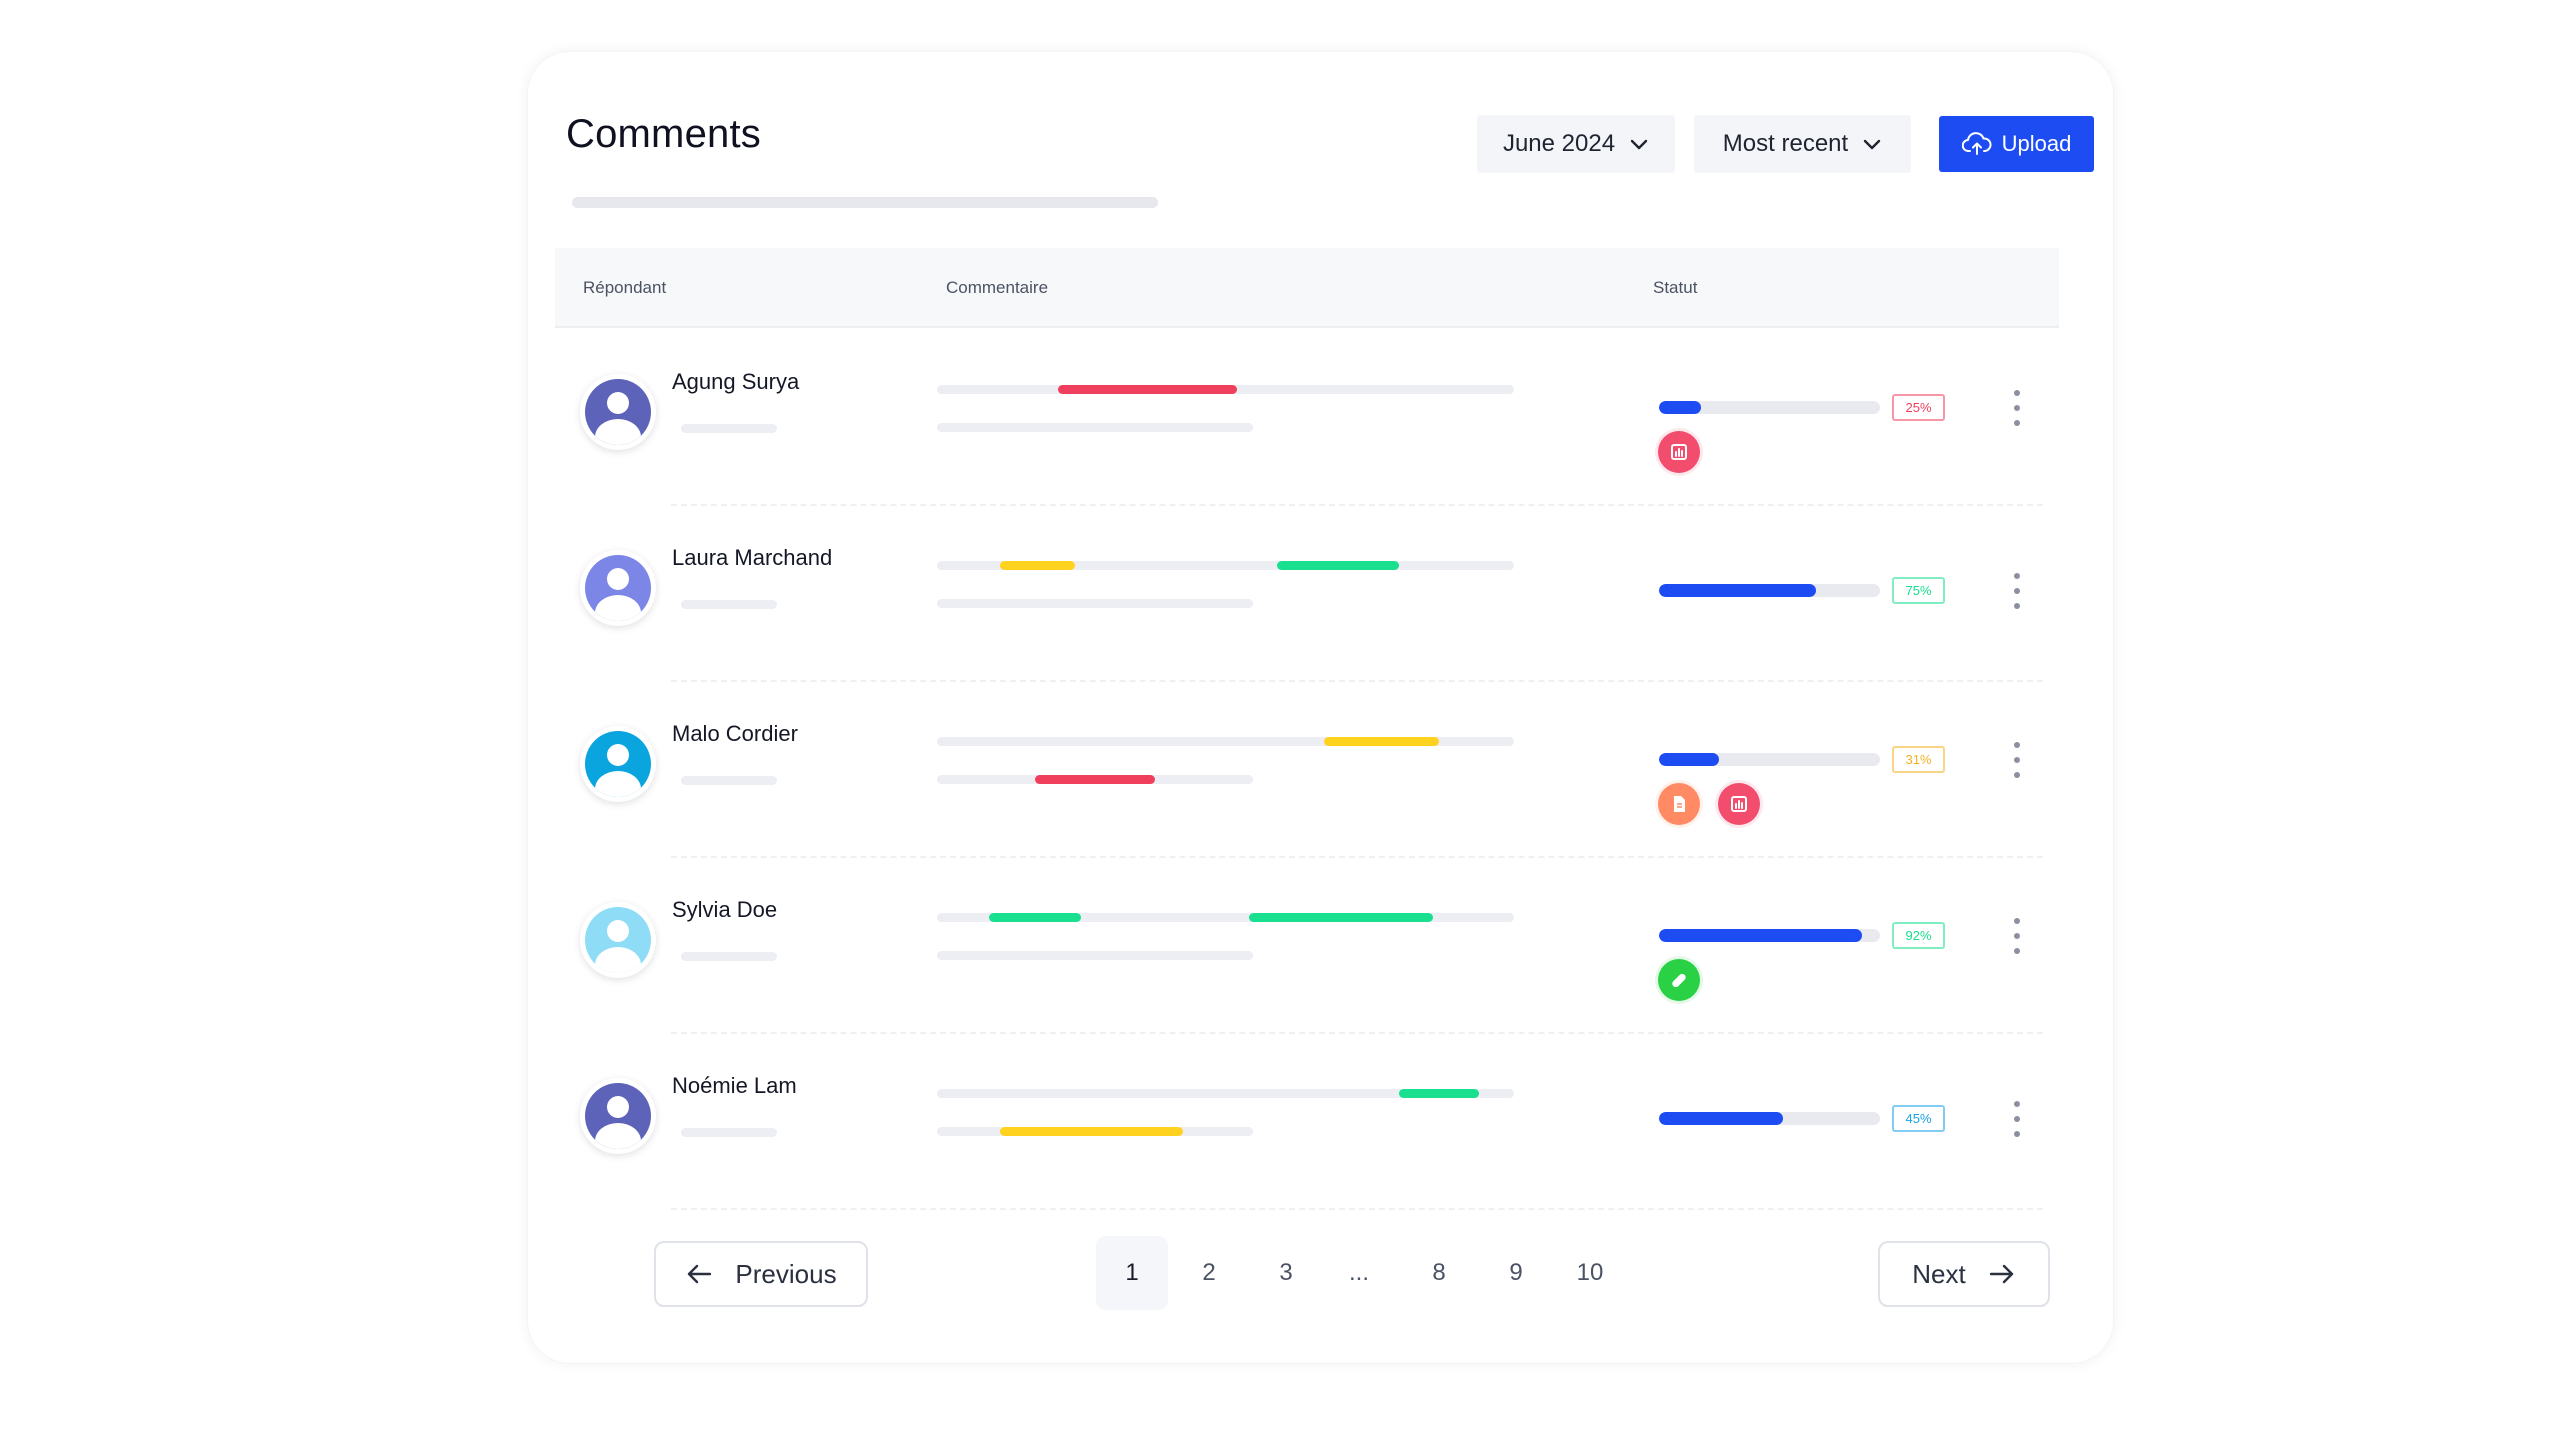 The image size is (2560, 1440). I want to click on next-label: Next, so click(1939, 1273).